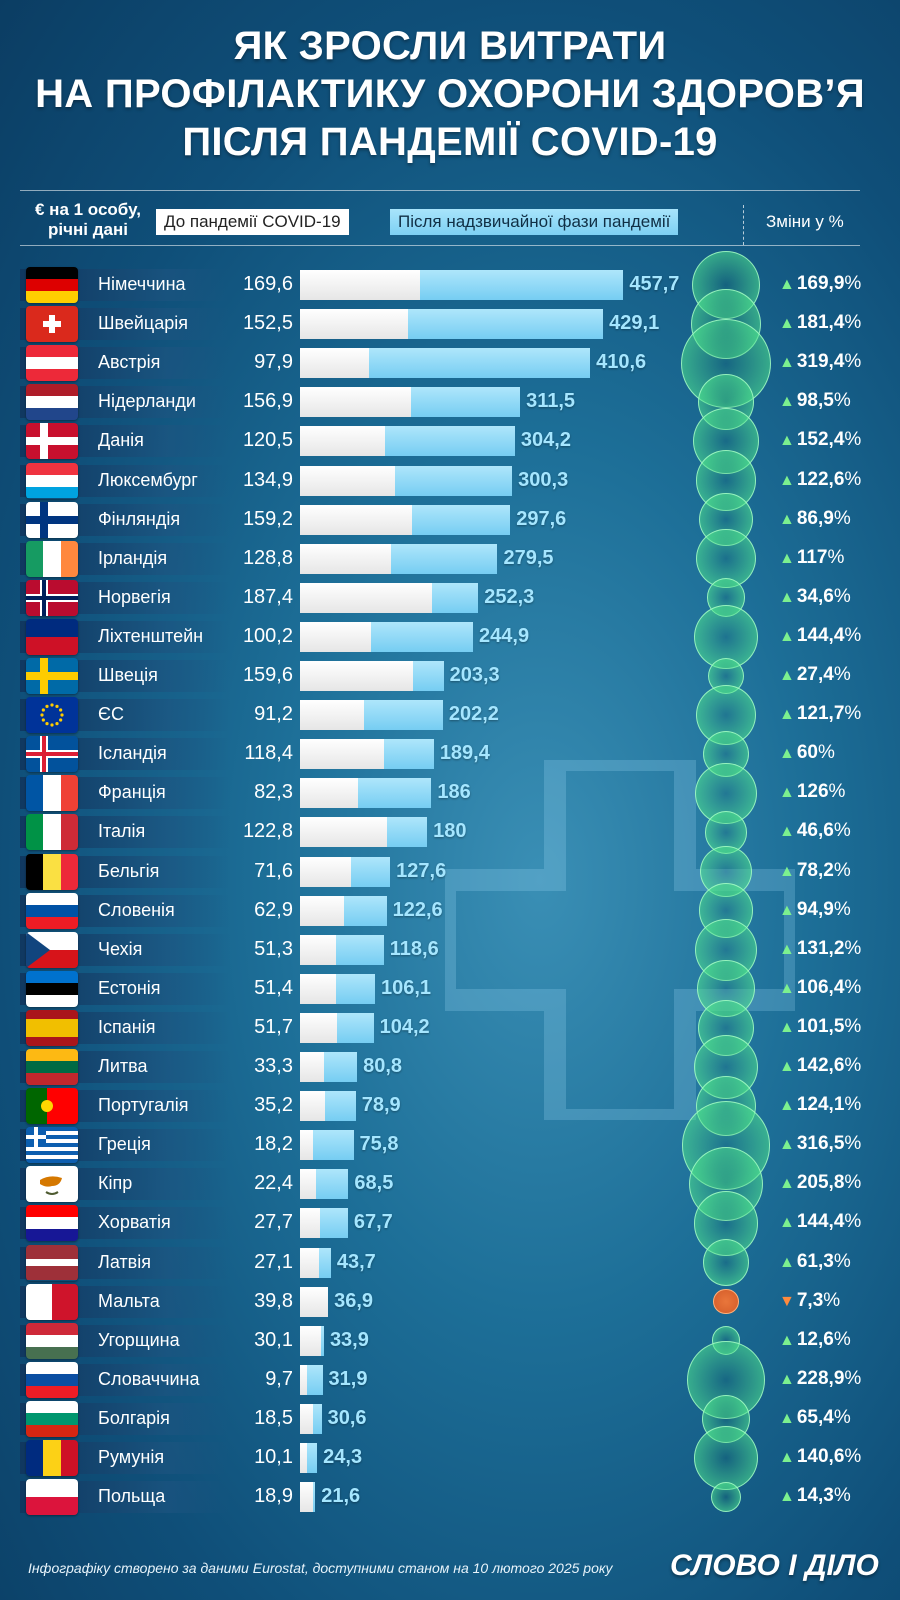 Image resolution: width=900 pixels, height=1600 pixels. I want to click on change-percent-label: 98,5, so click(815, 401).